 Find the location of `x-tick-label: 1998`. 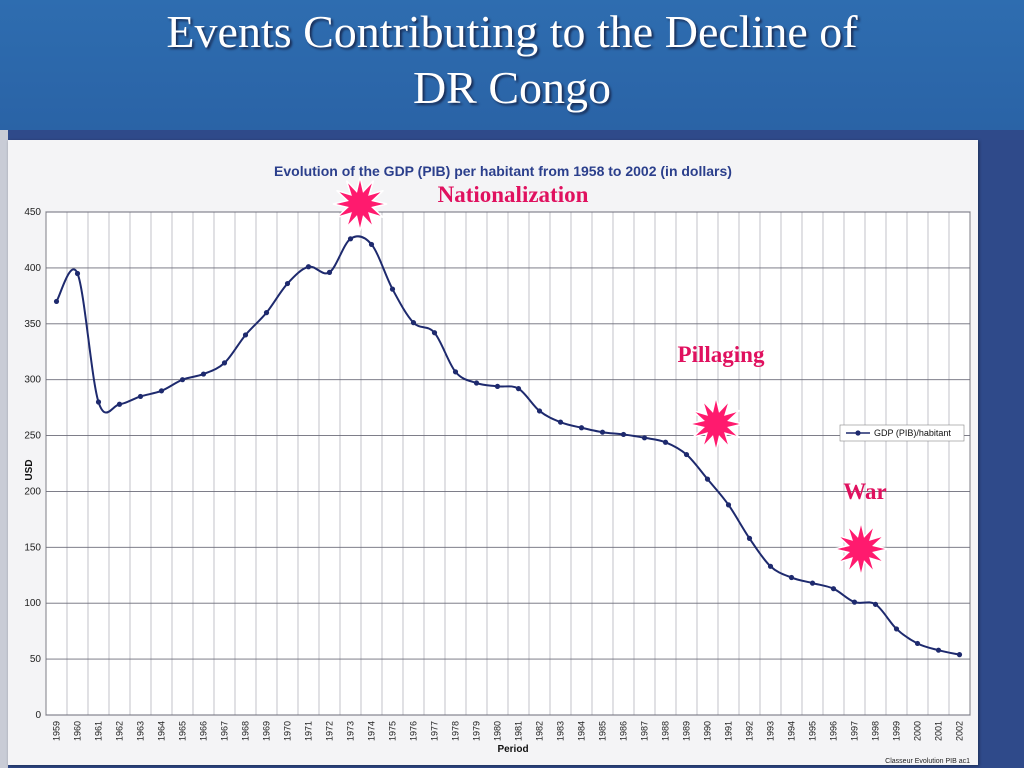

x-tick-label: 1998 is located at coordinates (876, 731).